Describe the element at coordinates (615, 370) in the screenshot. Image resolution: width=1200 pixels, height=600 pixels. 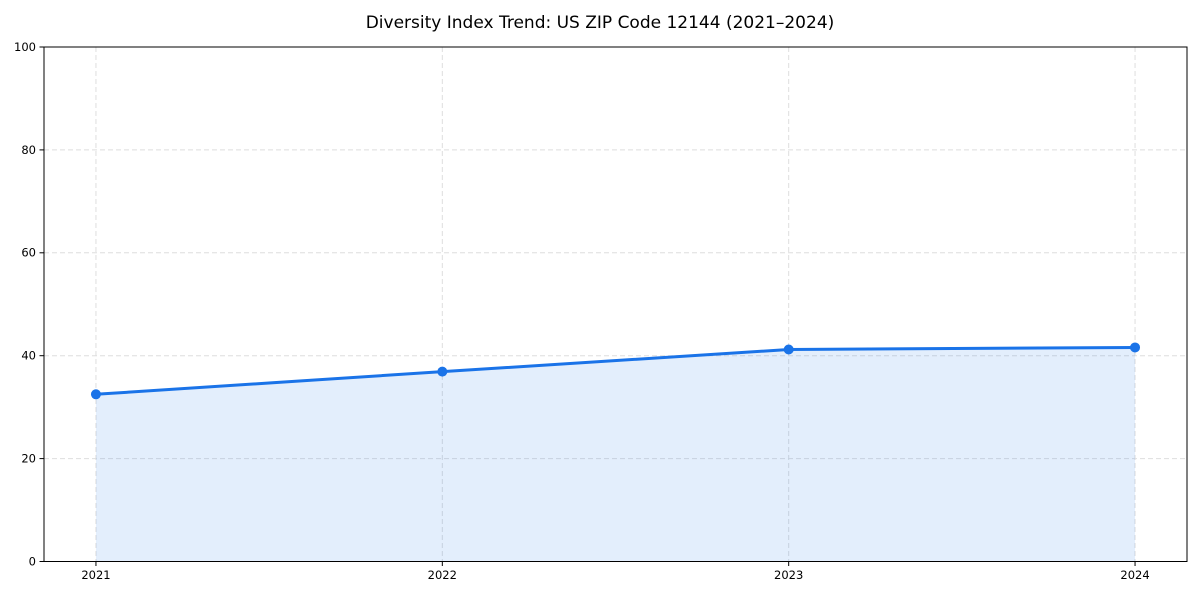
I see `series-line` at that location.